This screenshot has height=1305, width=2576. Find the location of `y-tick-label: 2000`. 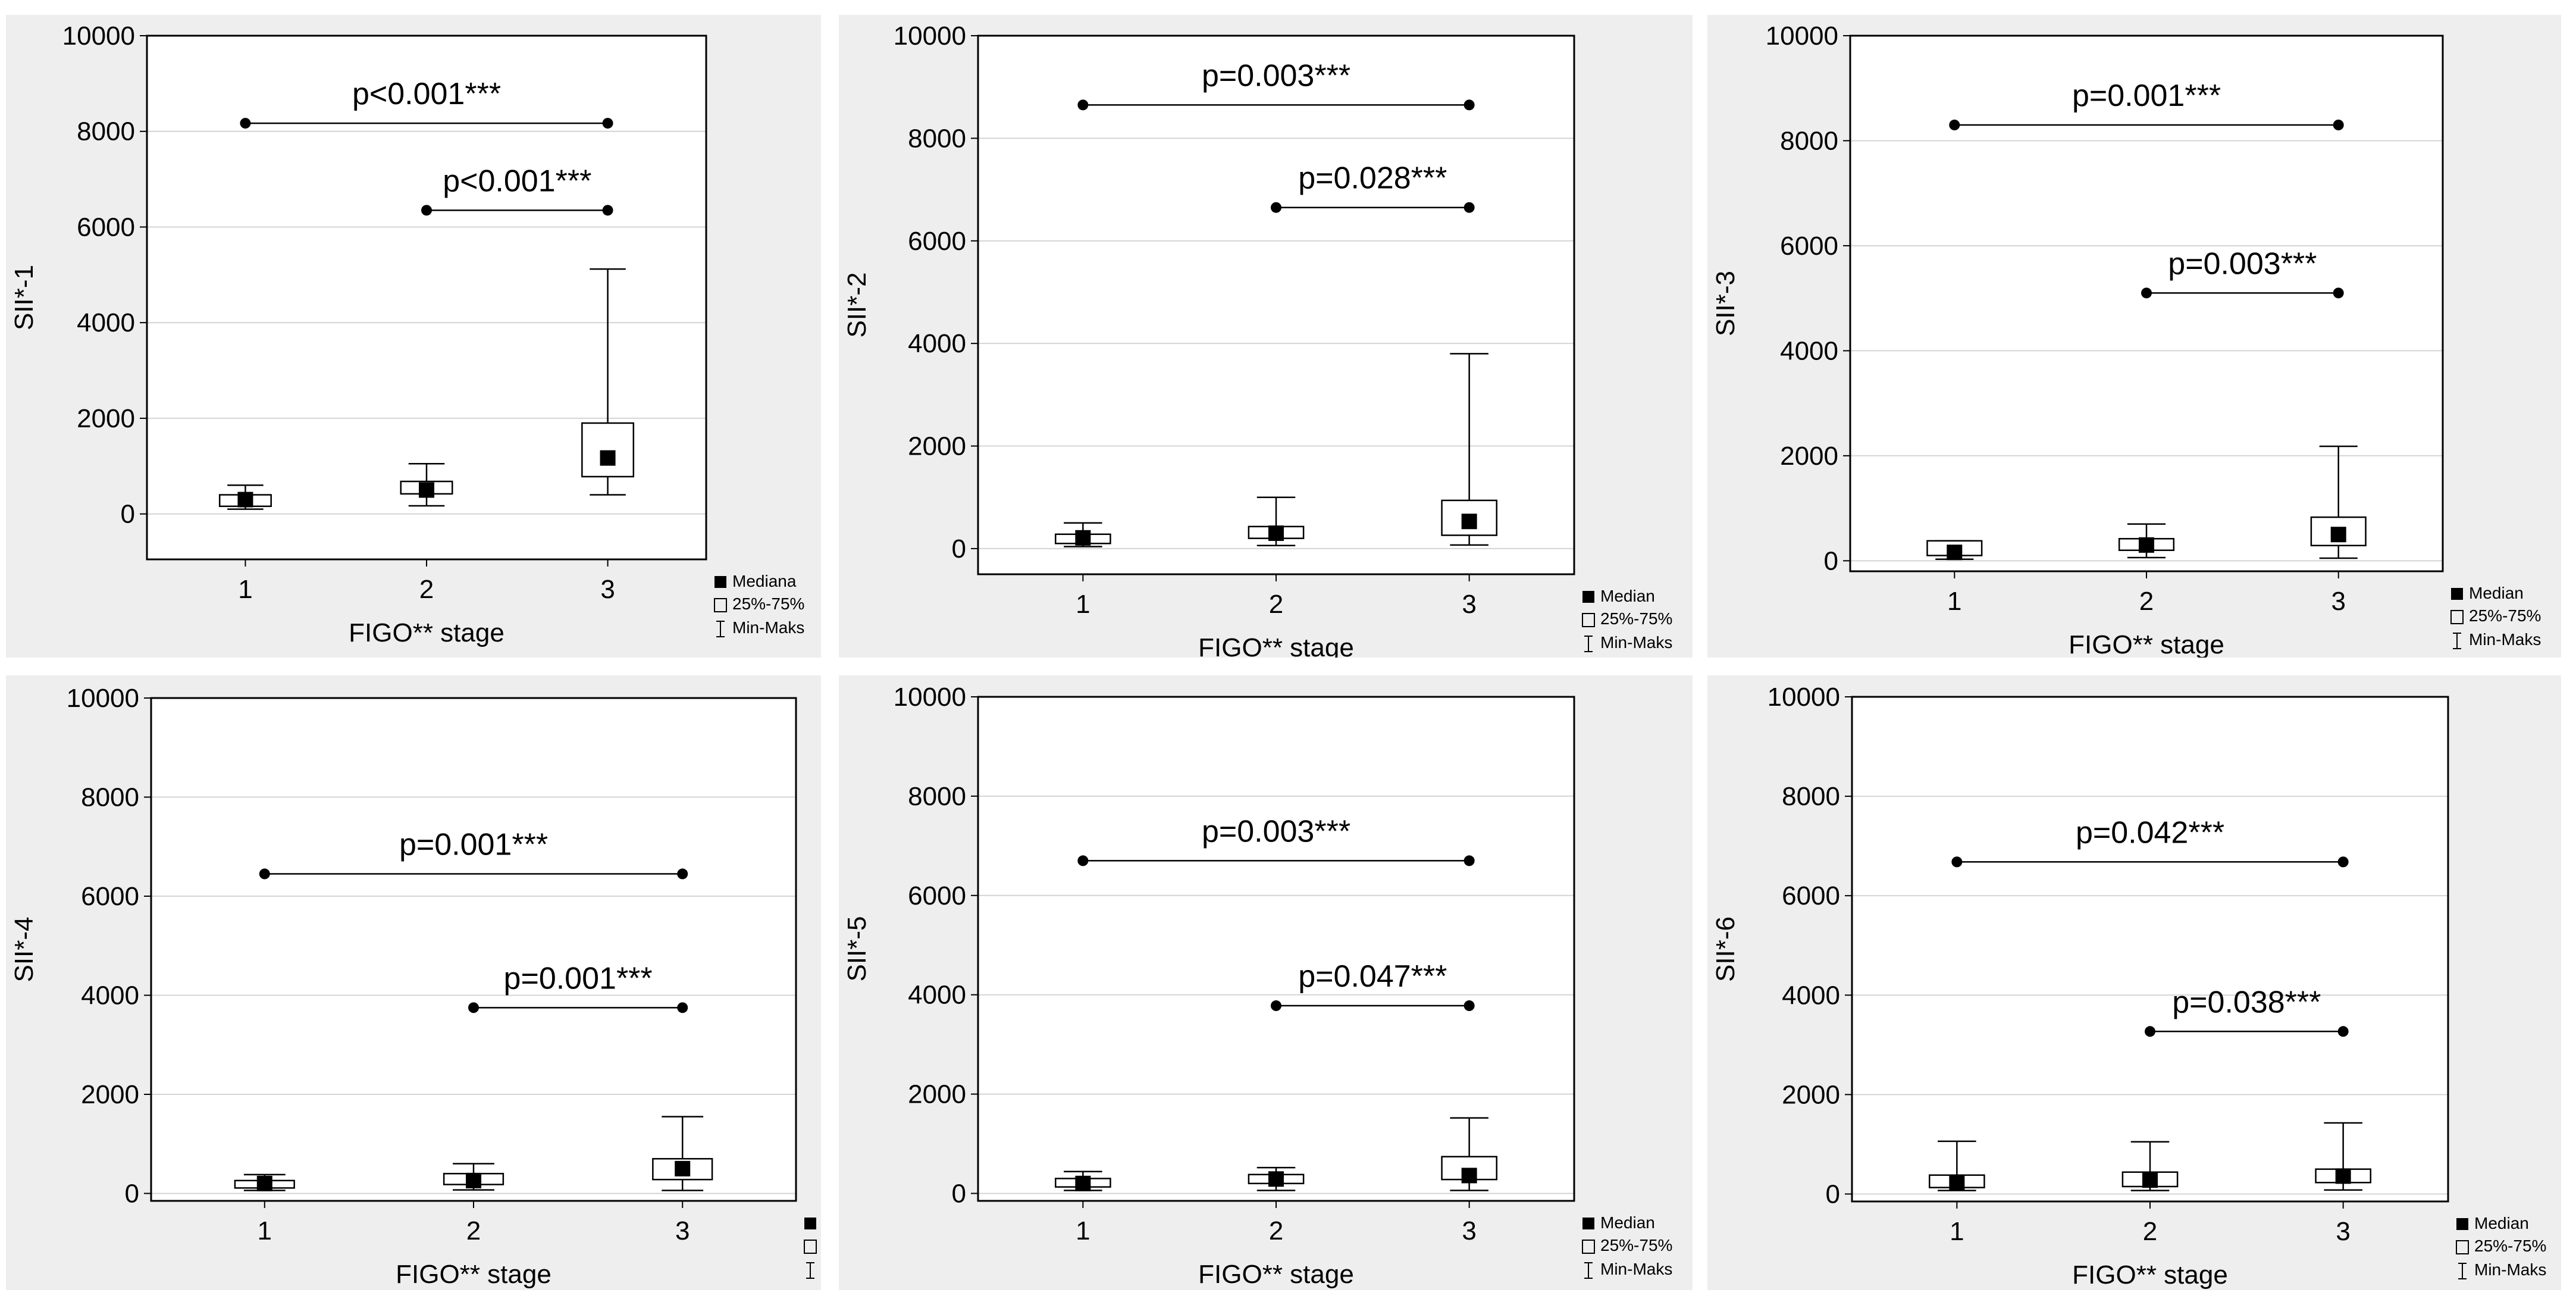

y-tick-label: 2000 is located at coordinates (937, 446).